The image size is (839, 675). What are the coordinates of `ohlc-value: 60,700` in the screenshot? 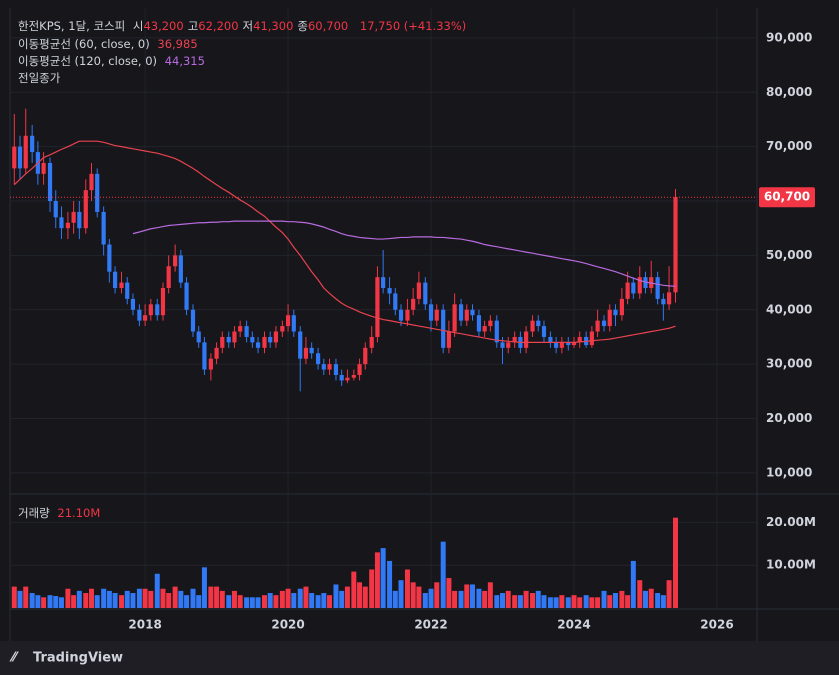 It's located at (328, 26).